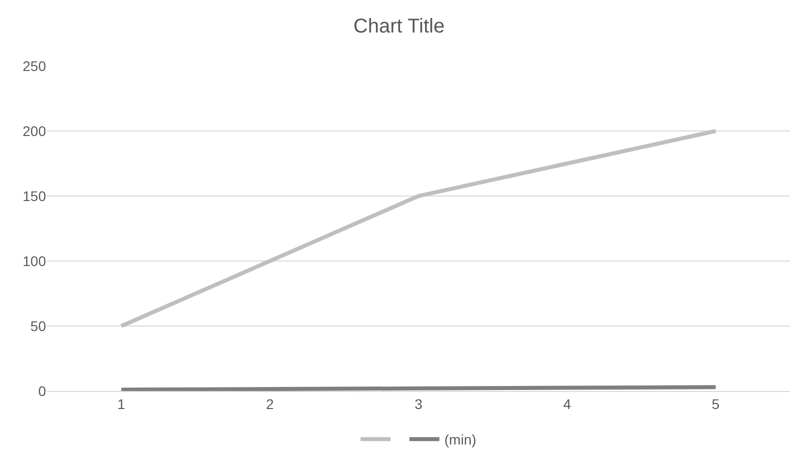 This screenshot has height=463, width=798. What do you see at coordinates (38, 326) in the screenshot?
I see `y-tick-label: 50` at bounding box center [38, 326].